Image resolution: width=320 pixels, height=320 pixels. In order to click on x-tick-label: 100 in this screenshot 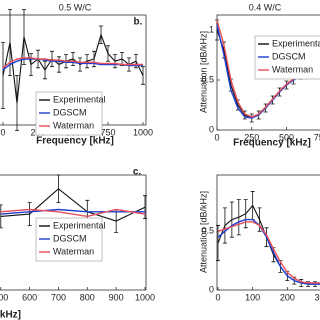, I will do `click(252, 297)`.